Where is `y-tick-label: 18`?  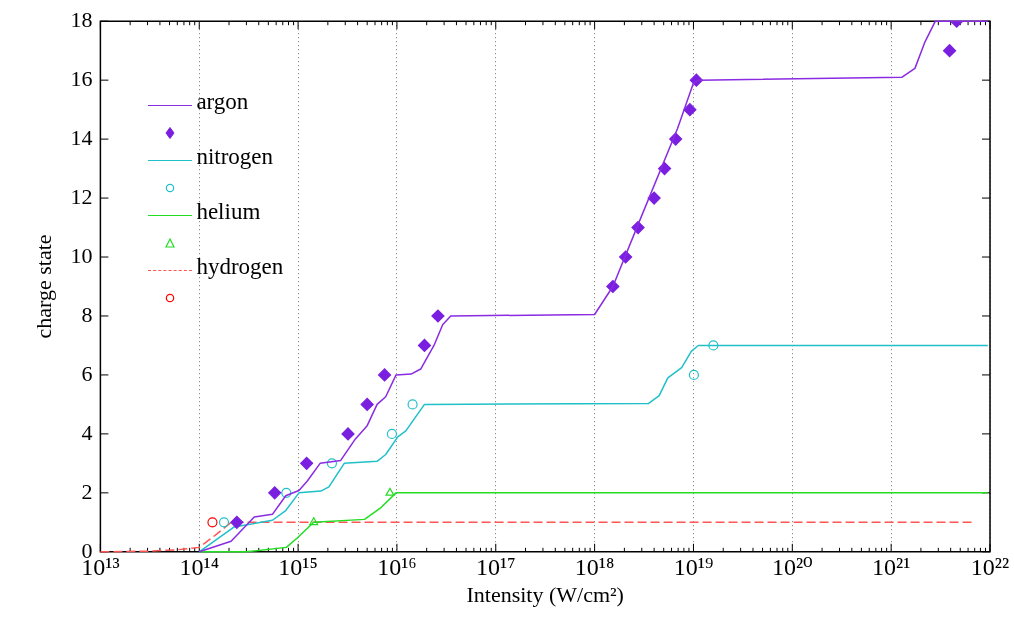
y-tick-label: 18 is located at coordinates (81, 19).